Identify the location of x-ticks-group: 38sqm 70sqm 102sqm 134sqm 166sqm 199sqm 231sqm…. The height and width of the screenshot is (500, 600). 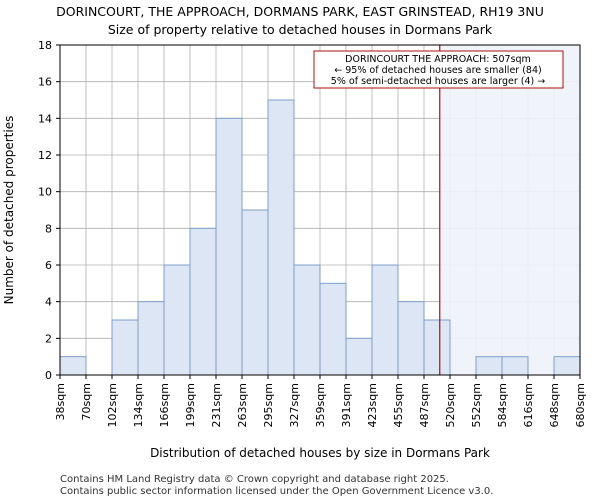
(320, 401).